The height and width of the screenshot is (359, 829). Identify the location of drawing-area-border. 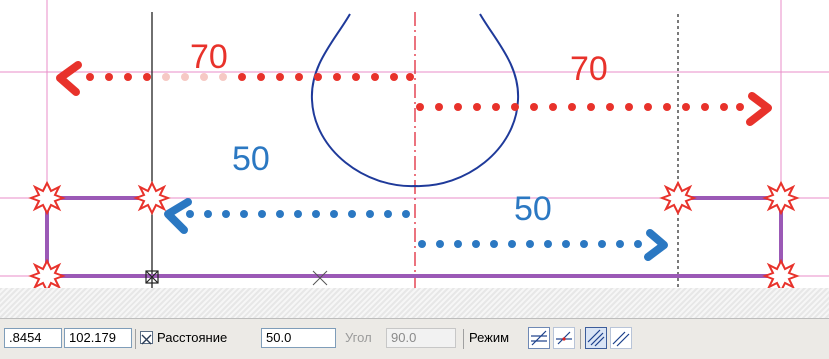
(414, 303).